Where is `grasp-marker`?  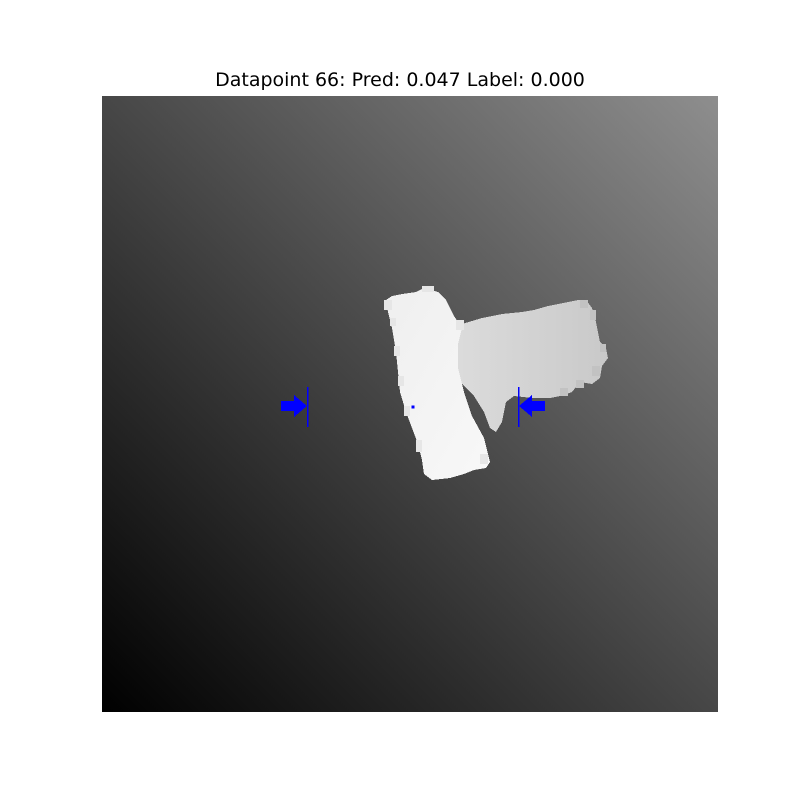
grasp-marker is located at coordinates (413, 407).